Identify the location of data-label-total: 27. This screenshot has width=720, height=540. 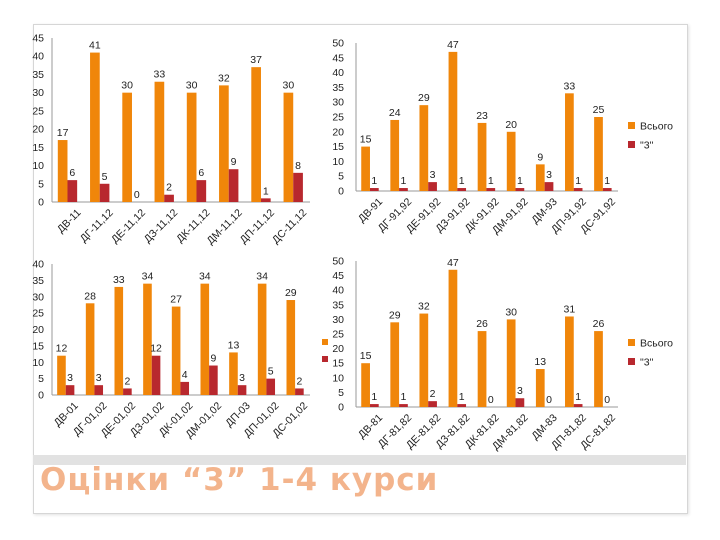
(176, 300).